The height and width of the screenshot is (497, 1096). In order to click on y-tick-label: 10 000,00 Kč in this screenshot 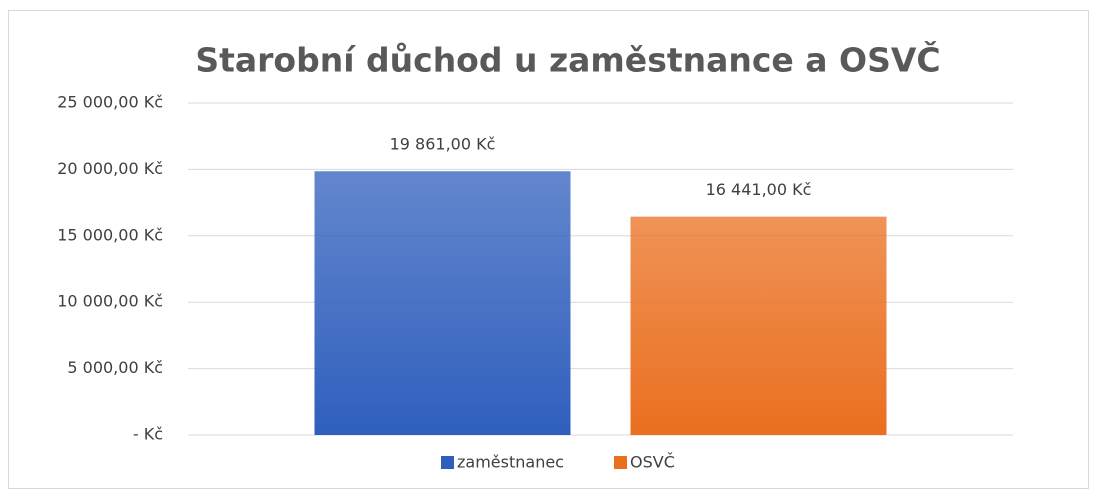, I will do `click(110, 301)`.